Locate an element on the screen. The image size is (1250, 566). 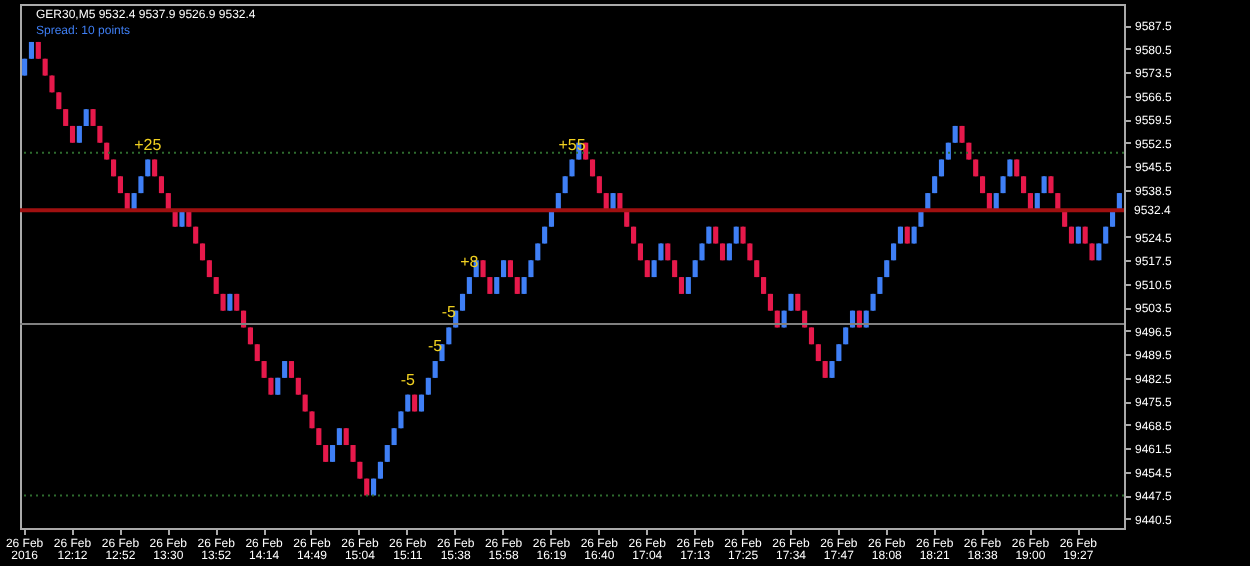
annotation: +8 is located at coordinates (470, 262).